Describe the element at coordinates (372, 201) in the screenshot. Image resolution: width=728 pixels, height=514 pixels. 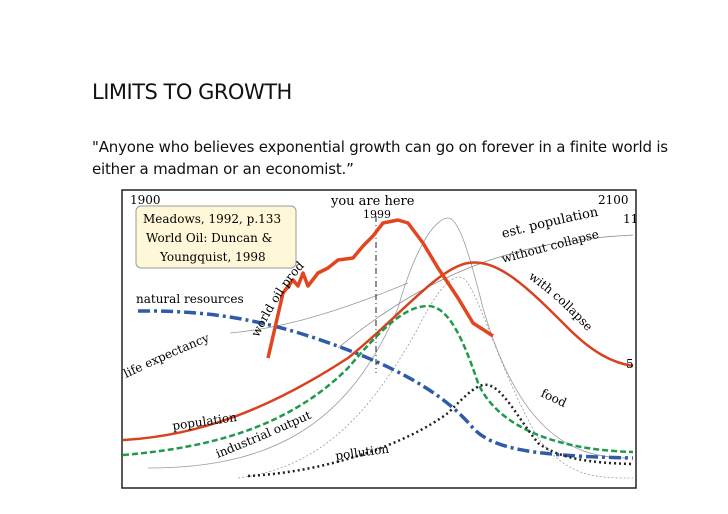
I see `you-are-here-label: you are here` at that location.